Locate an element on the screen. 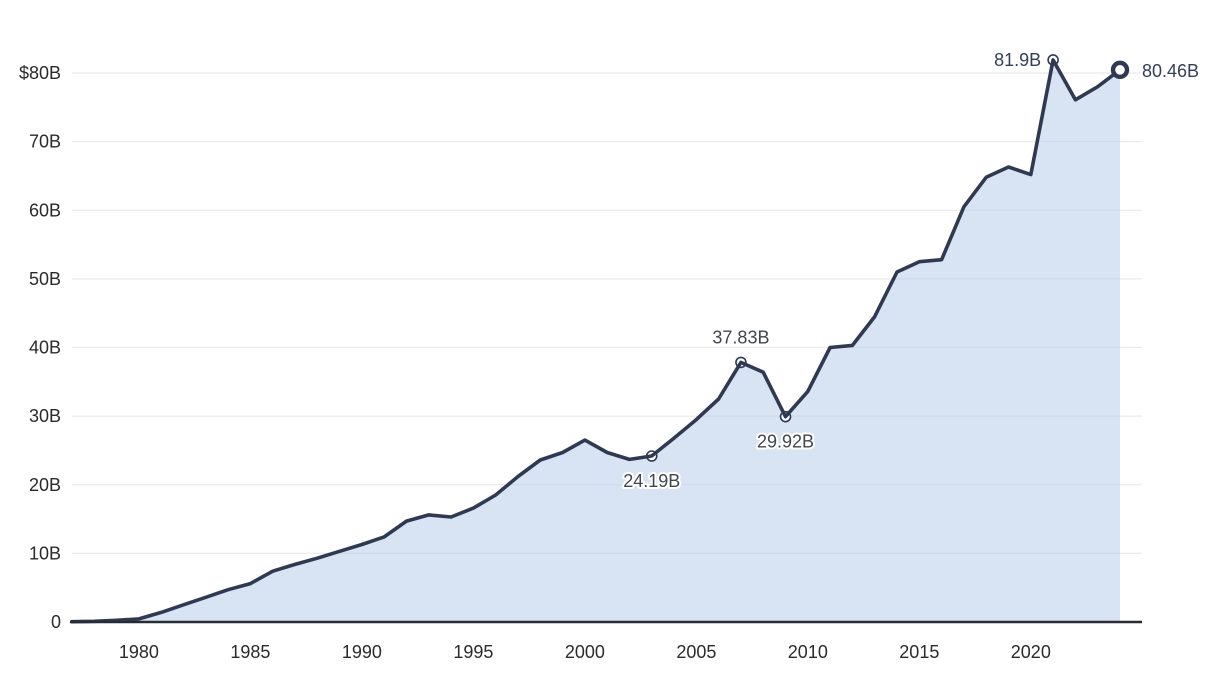 Image resolution: width=1220 pixels, height=674 pixels. y-axis-tick-label: 40B is located at coordinates (45, 348).